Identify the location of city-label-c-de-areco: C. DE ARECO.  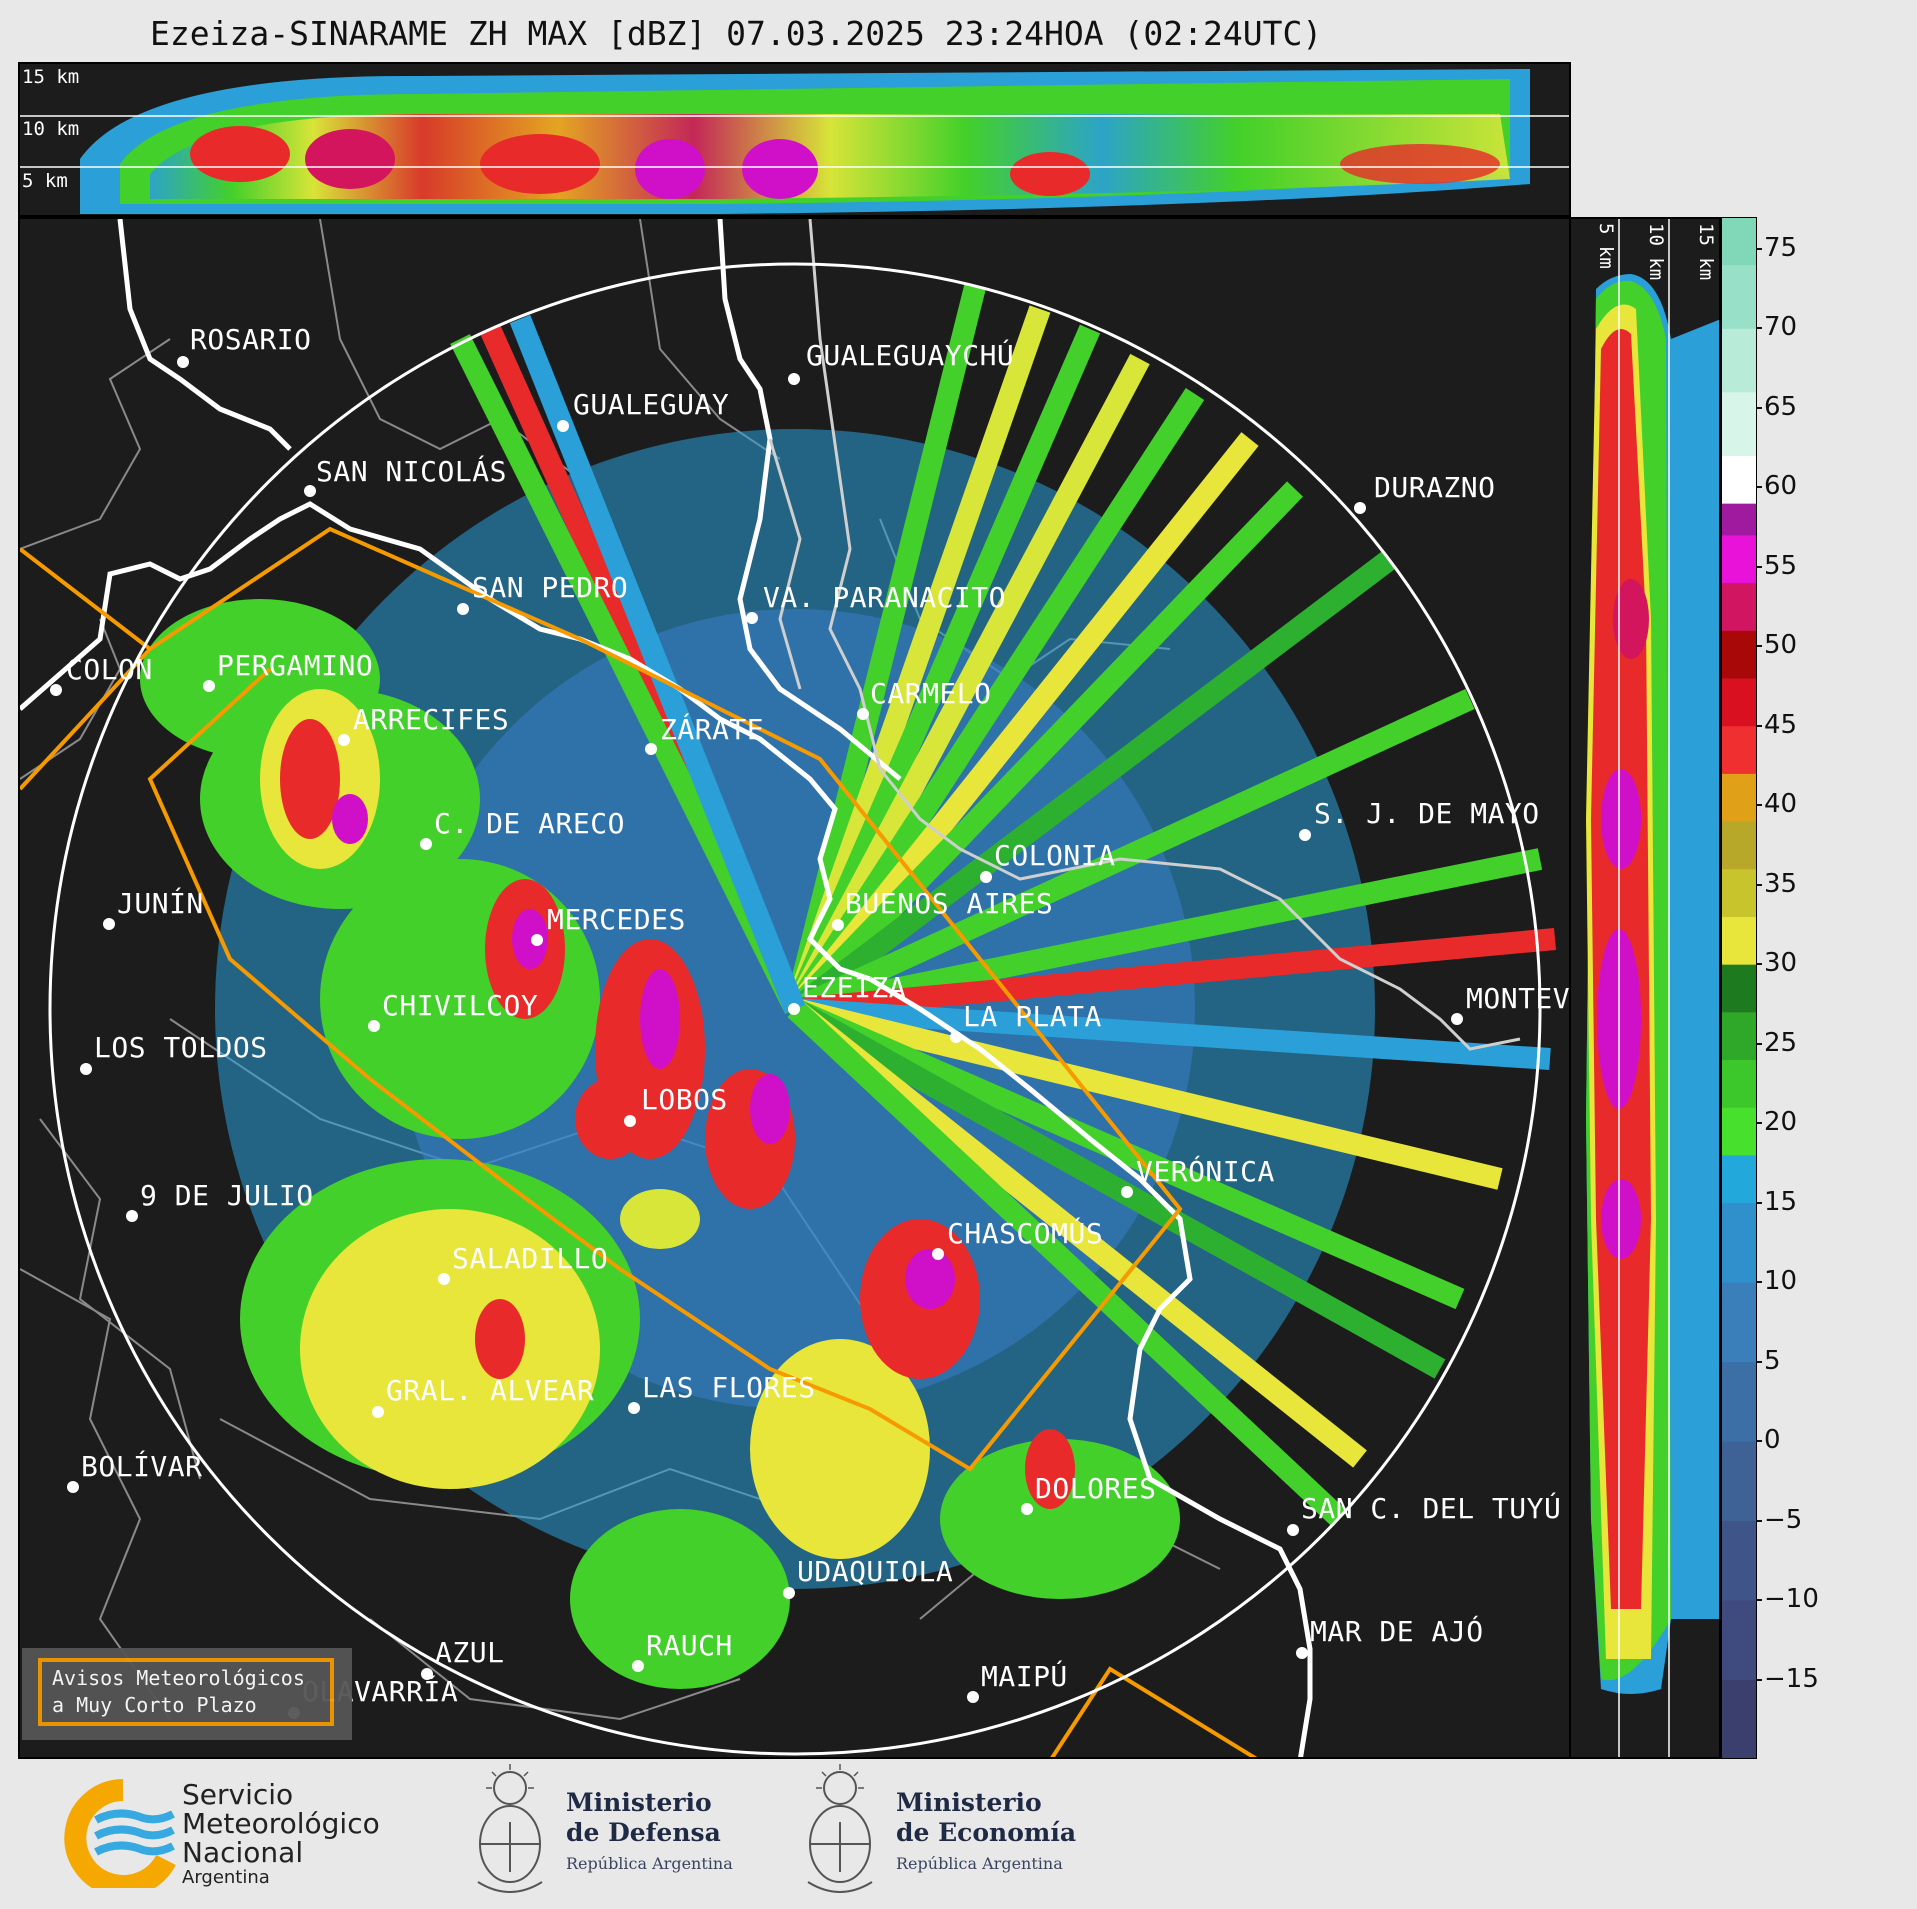
(529, 823).